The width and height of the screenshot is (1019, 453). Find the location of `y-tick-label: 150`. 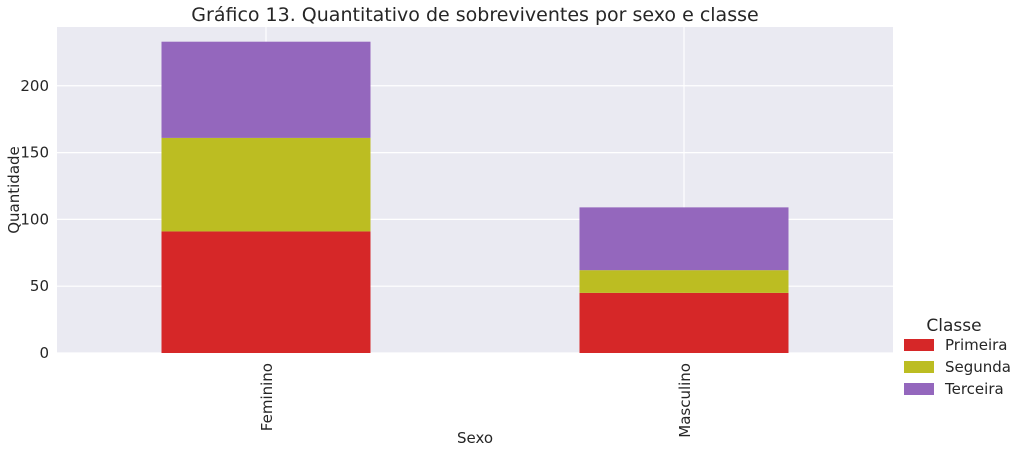

y-tick-label: 150 is located at coordinates (34, 153).